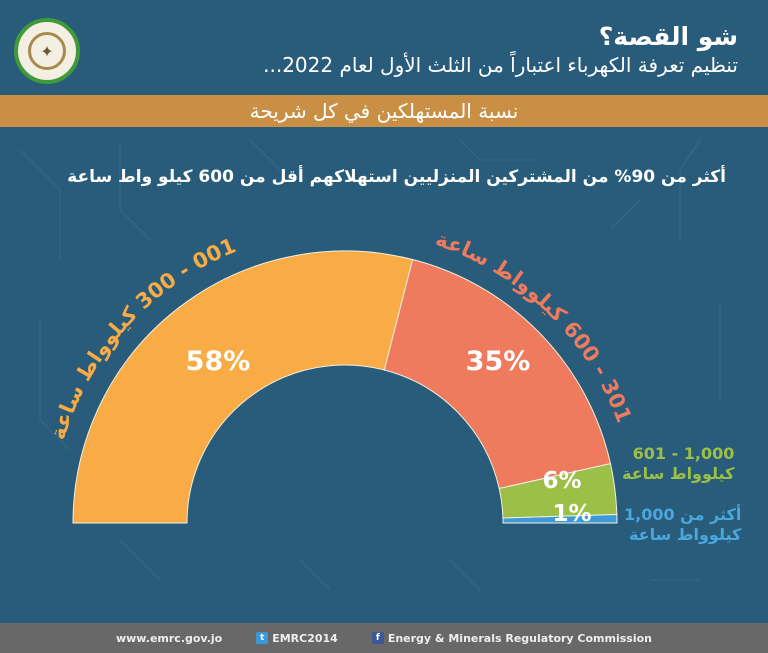 This screenshot has width=768, height=653. I want to click on facebook-link: f Energy & Minerals Regulatory Commission, so click(512, 638).